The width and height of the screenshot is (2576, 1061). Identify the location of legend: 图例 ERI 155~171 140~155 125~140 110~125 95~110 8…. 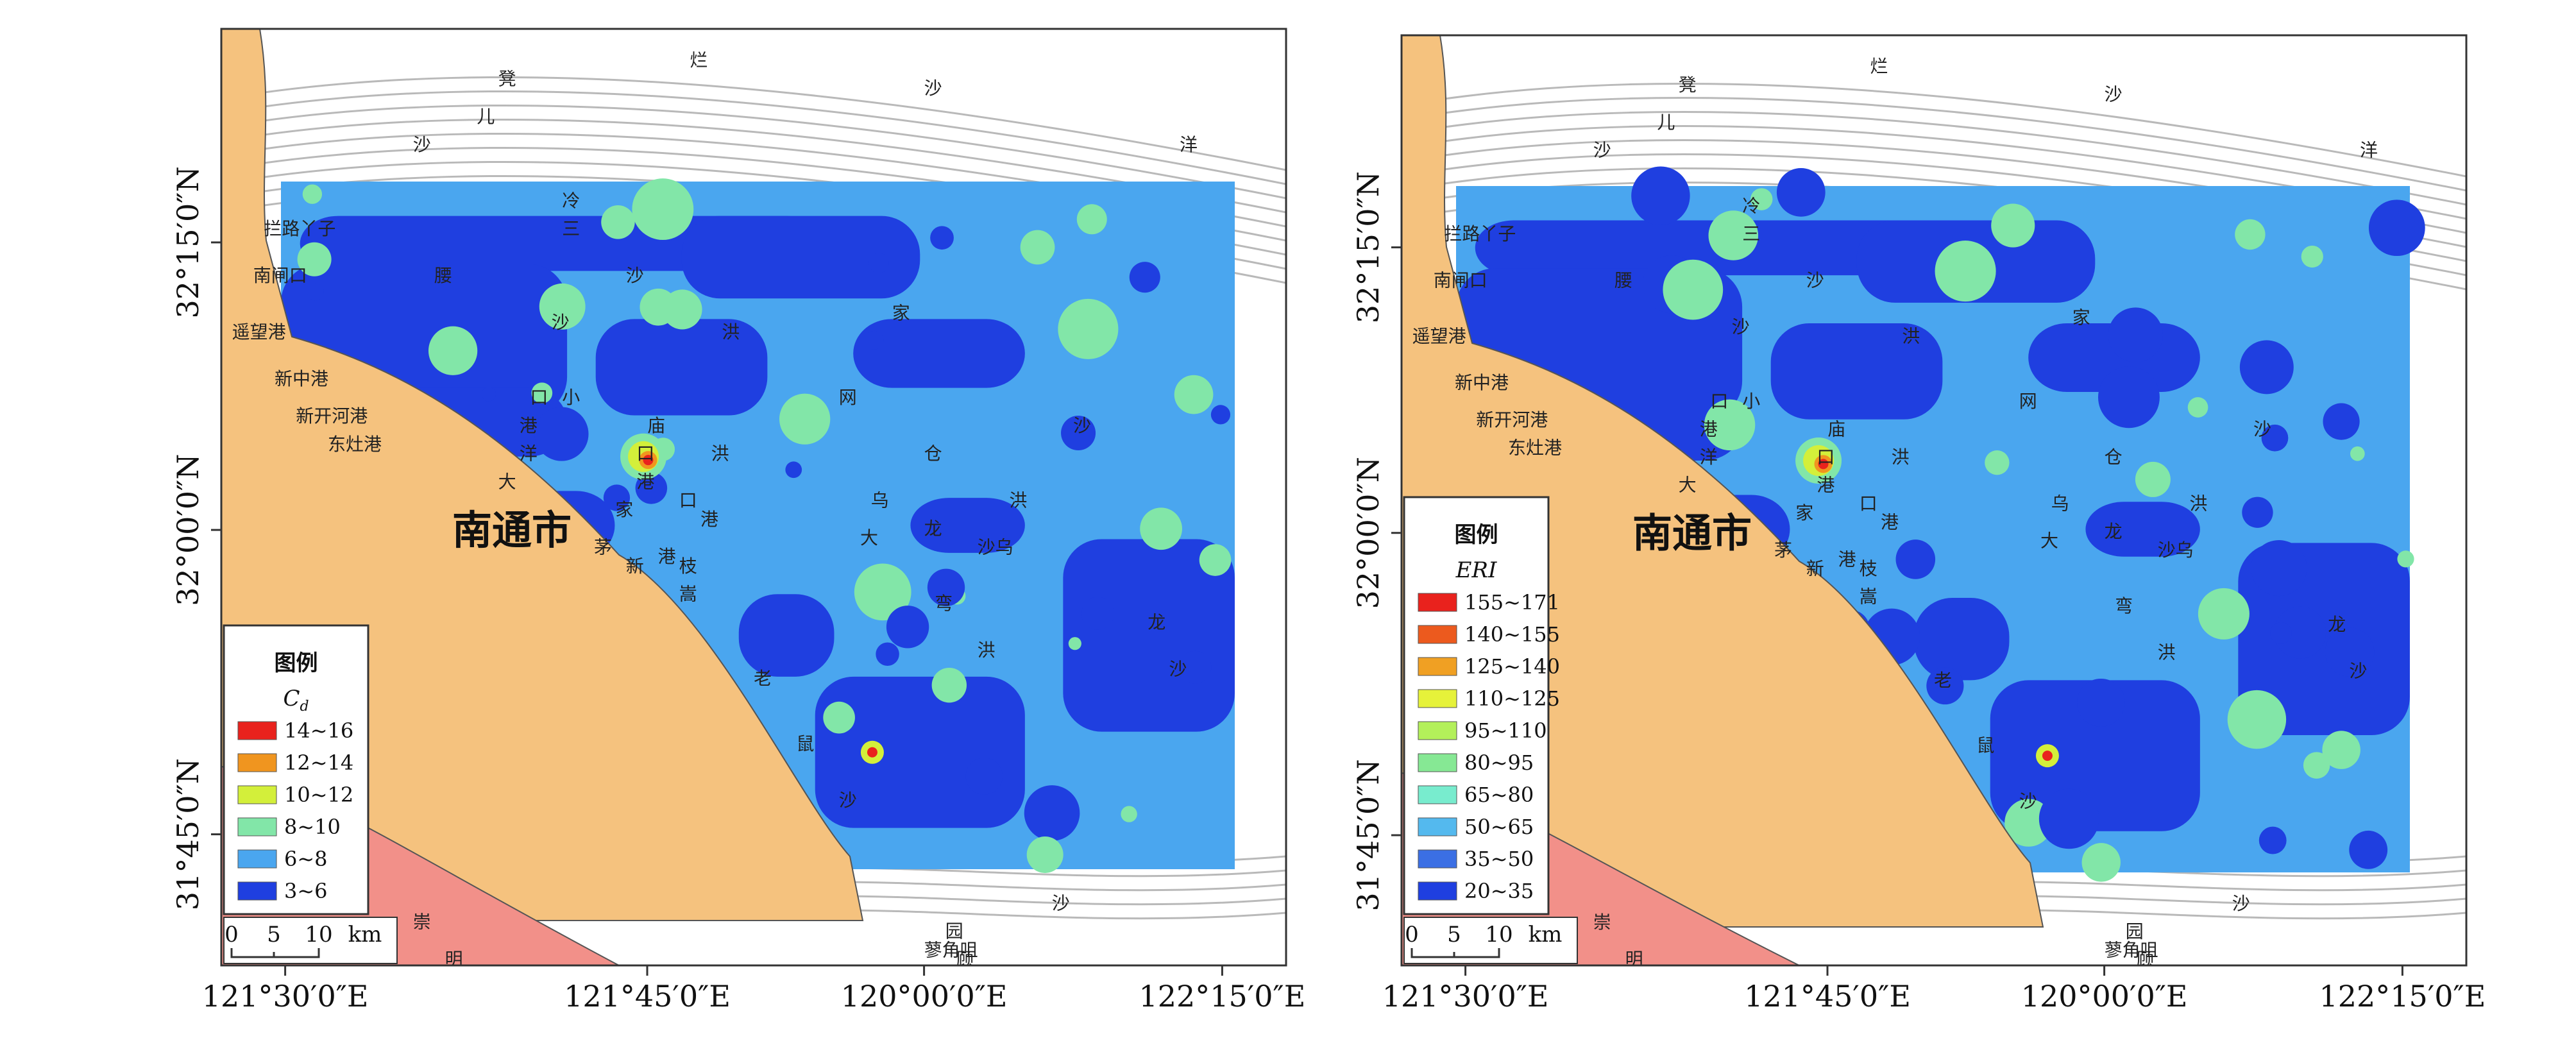
(1481, 705).